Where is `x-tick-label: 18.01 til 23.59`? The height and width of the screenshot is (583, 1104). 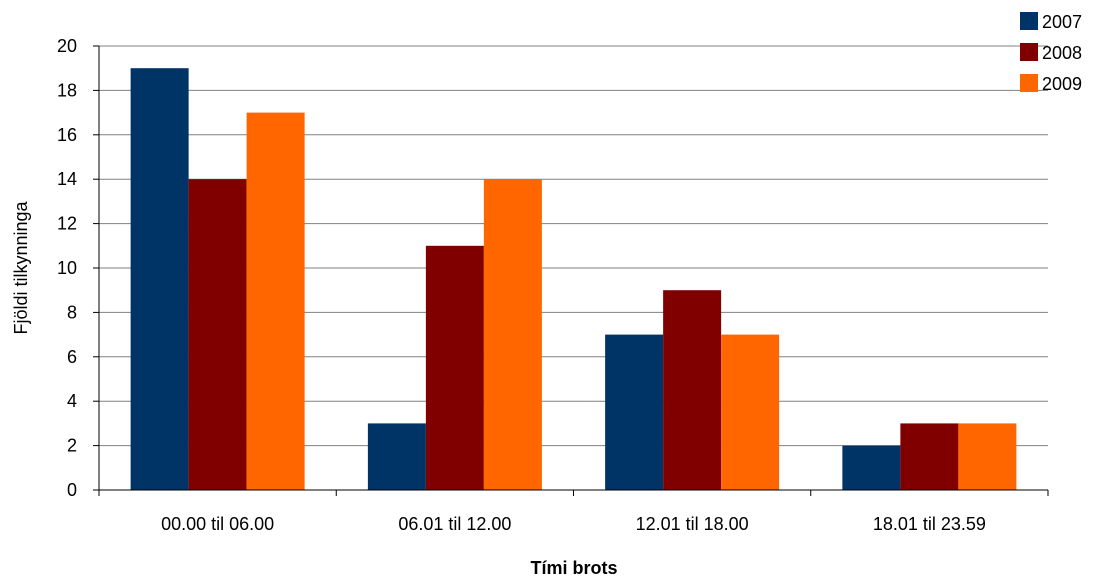
x-tick-label: 18.01 til 23.59 is located at coordinates (929, 524).